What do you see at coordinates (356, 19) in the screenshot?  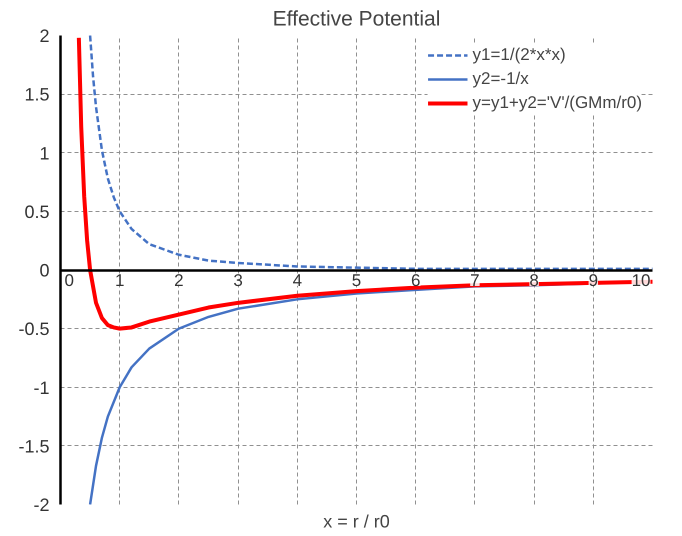 I see `chart-title: Effective Potential` at bounding box center [356, 19].